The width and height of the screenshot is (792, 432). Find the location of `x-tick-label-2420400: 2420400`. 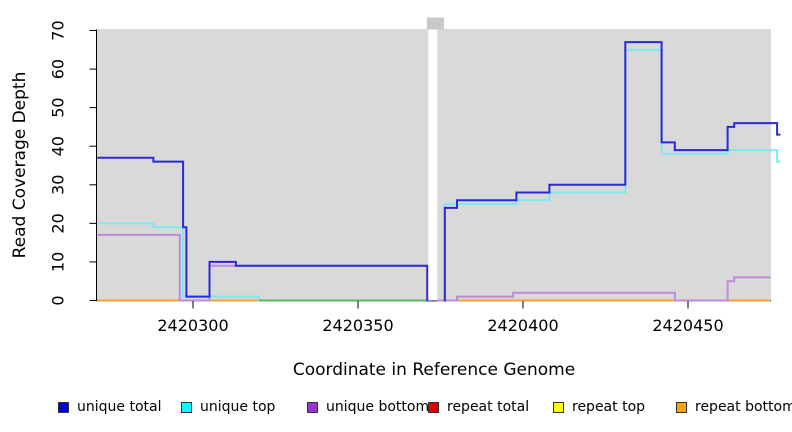

x-tick-label-2420400: 2420400 is located at coordinates (522, 325).